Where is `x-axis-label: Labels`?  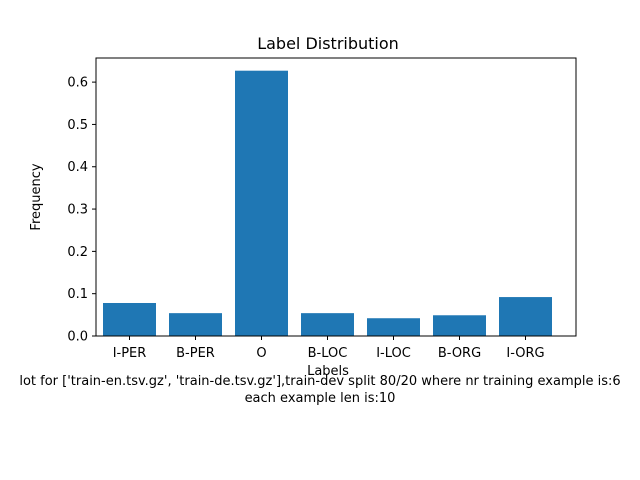
x-axis-label: Labels is located at coordinates (328, 371).